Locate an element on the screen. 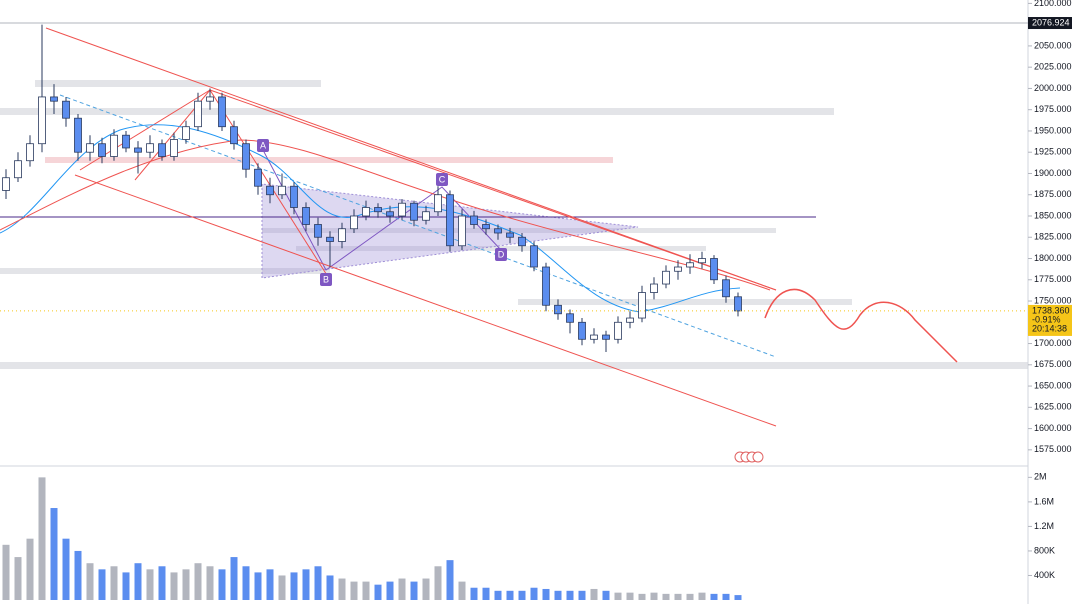  volume-tick-label: 800K is located at coordinates (1044, 550).